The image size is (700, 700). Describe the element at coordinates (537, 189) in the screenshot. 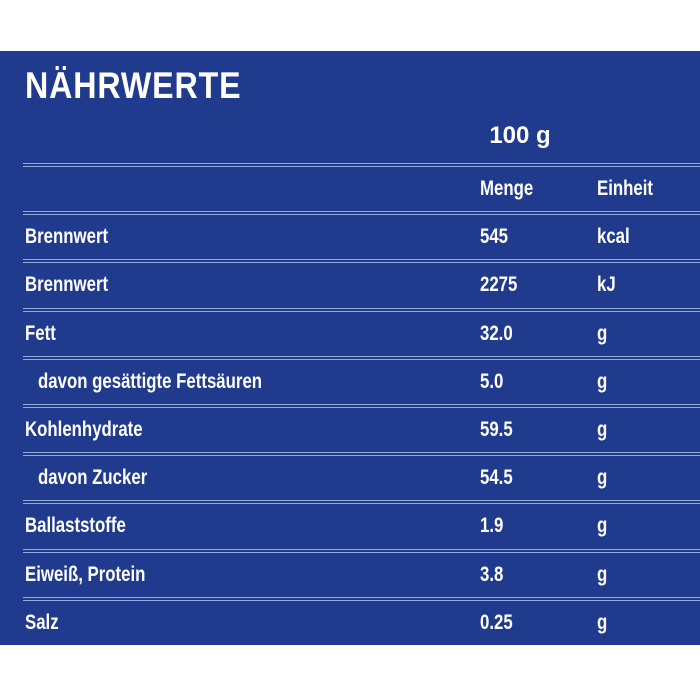

I see `header-value-cell: Menge` at that location.